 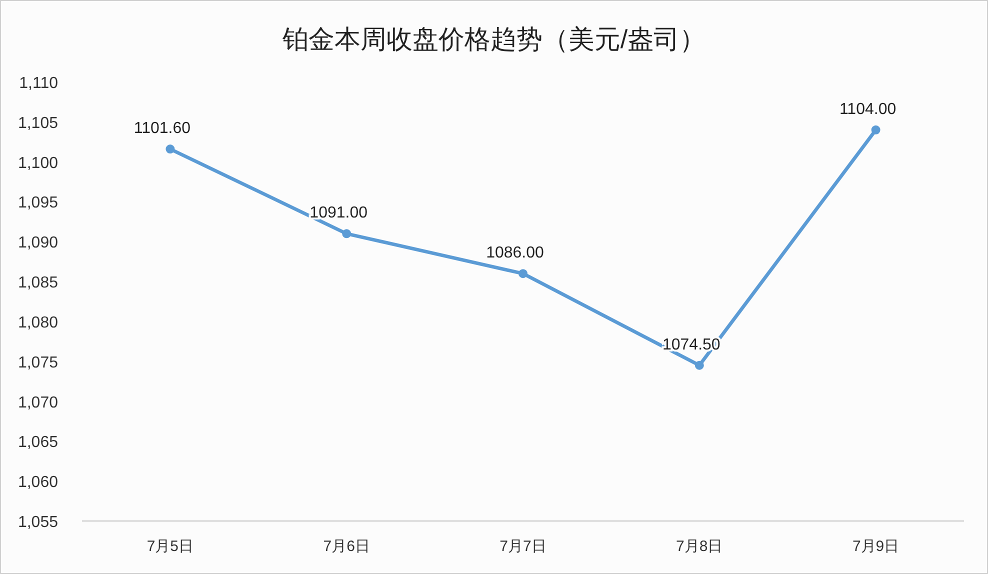 What do you see at coordinates (38, 363) in the screenshot?
I see `y-tick-label: 1,075` at bounding box center [38, 363].